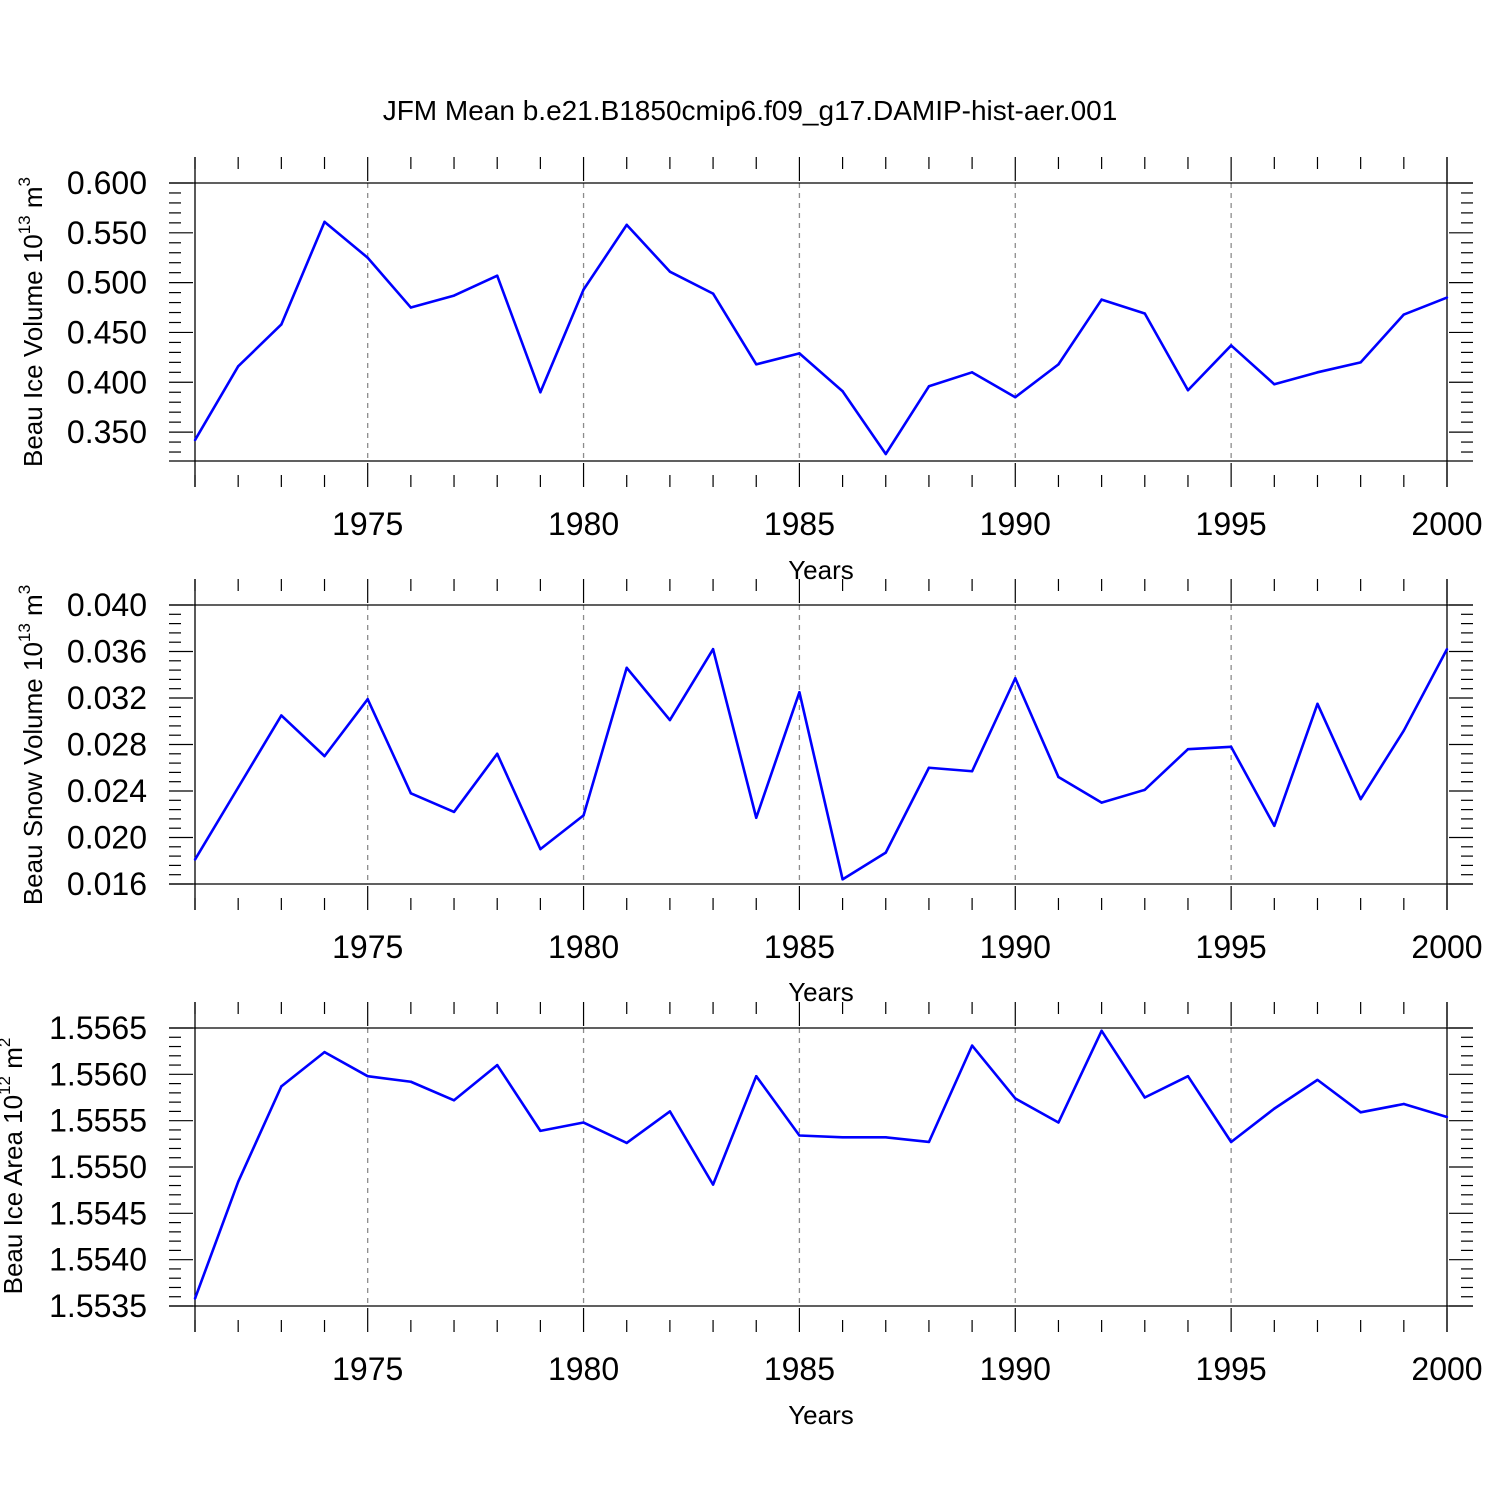 Image resolution: width=1500 pixels, height=1500 pixels. Describe the element at coordinates (107, 233) in the screenshot. I see `y-tick-label-0.550: 0.550` at that location.